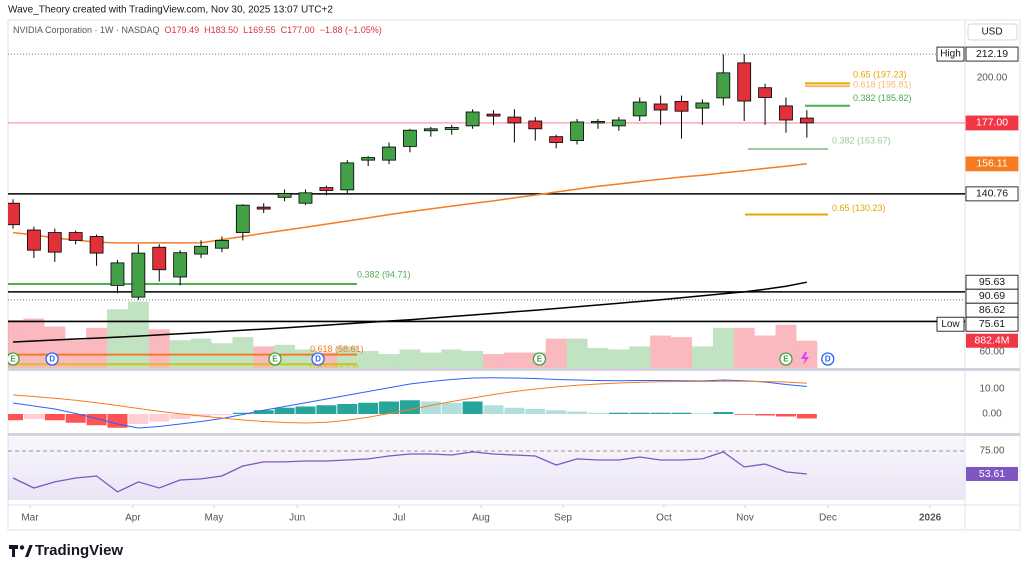  I want to click on fib-label: 0.618 (58.61), so click(337, 349).